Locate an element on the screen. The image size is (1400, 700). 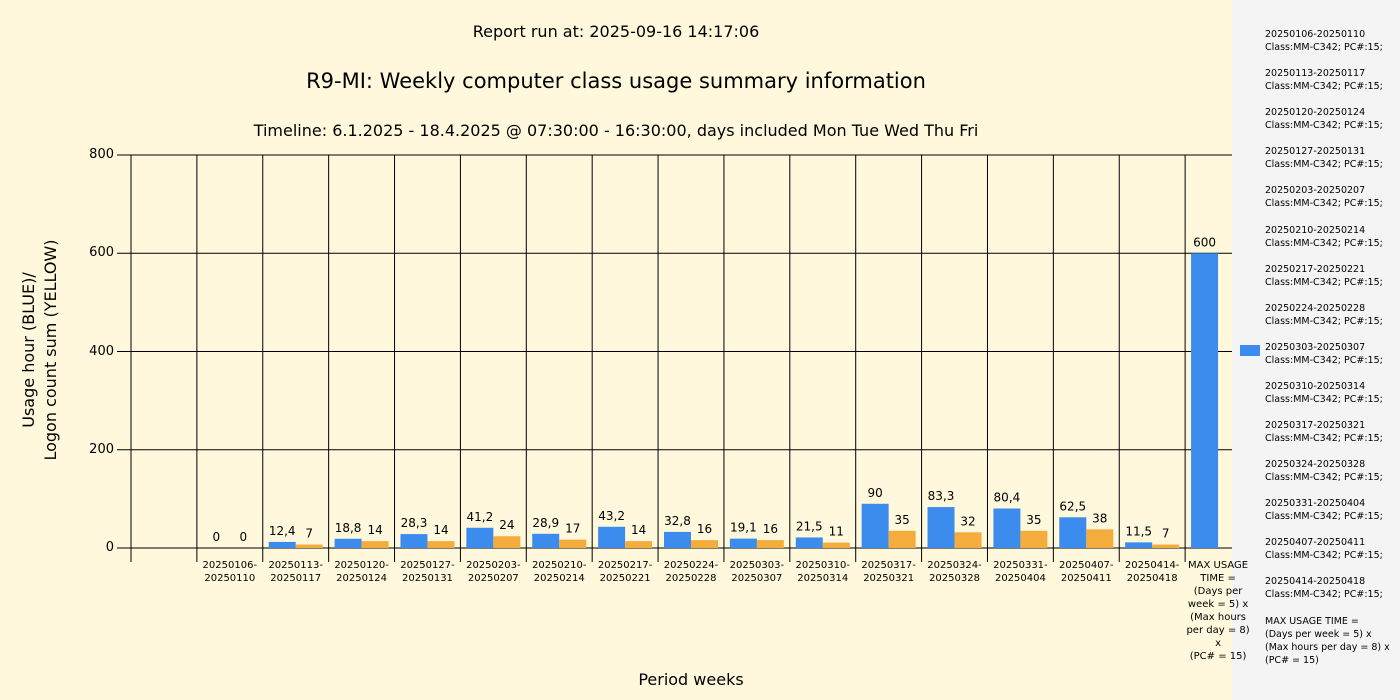
data-label: 28,9 is located at coordinates (545, 523).